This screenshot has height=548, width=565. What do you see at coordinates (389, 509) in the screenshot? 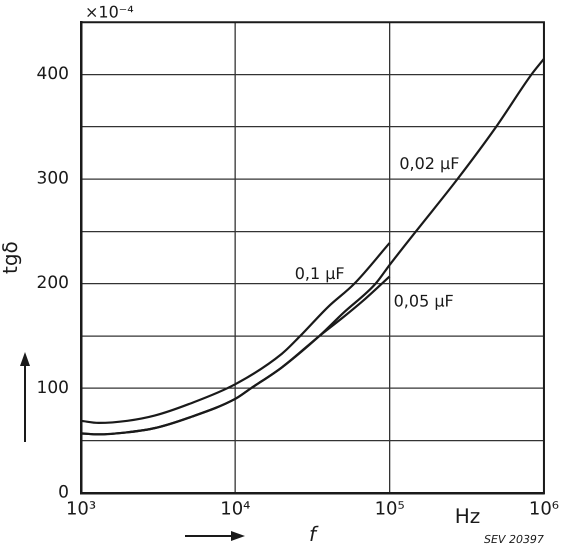
I see `x-tick-label: 10⁵` at bounding box center [389, 509].